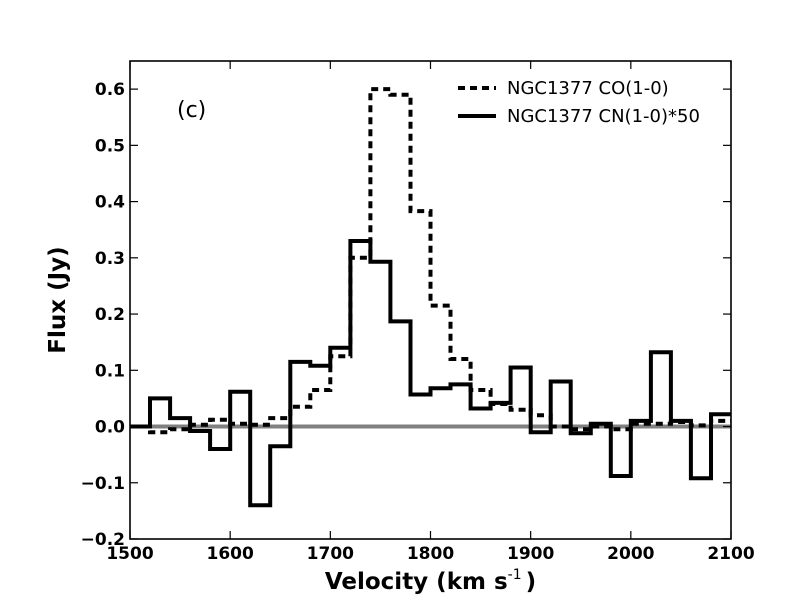  What do you see at coordinates (110, 371) in the screenshot?
I see `y-tick-label: 0.1` at bounding box center [110, 371].